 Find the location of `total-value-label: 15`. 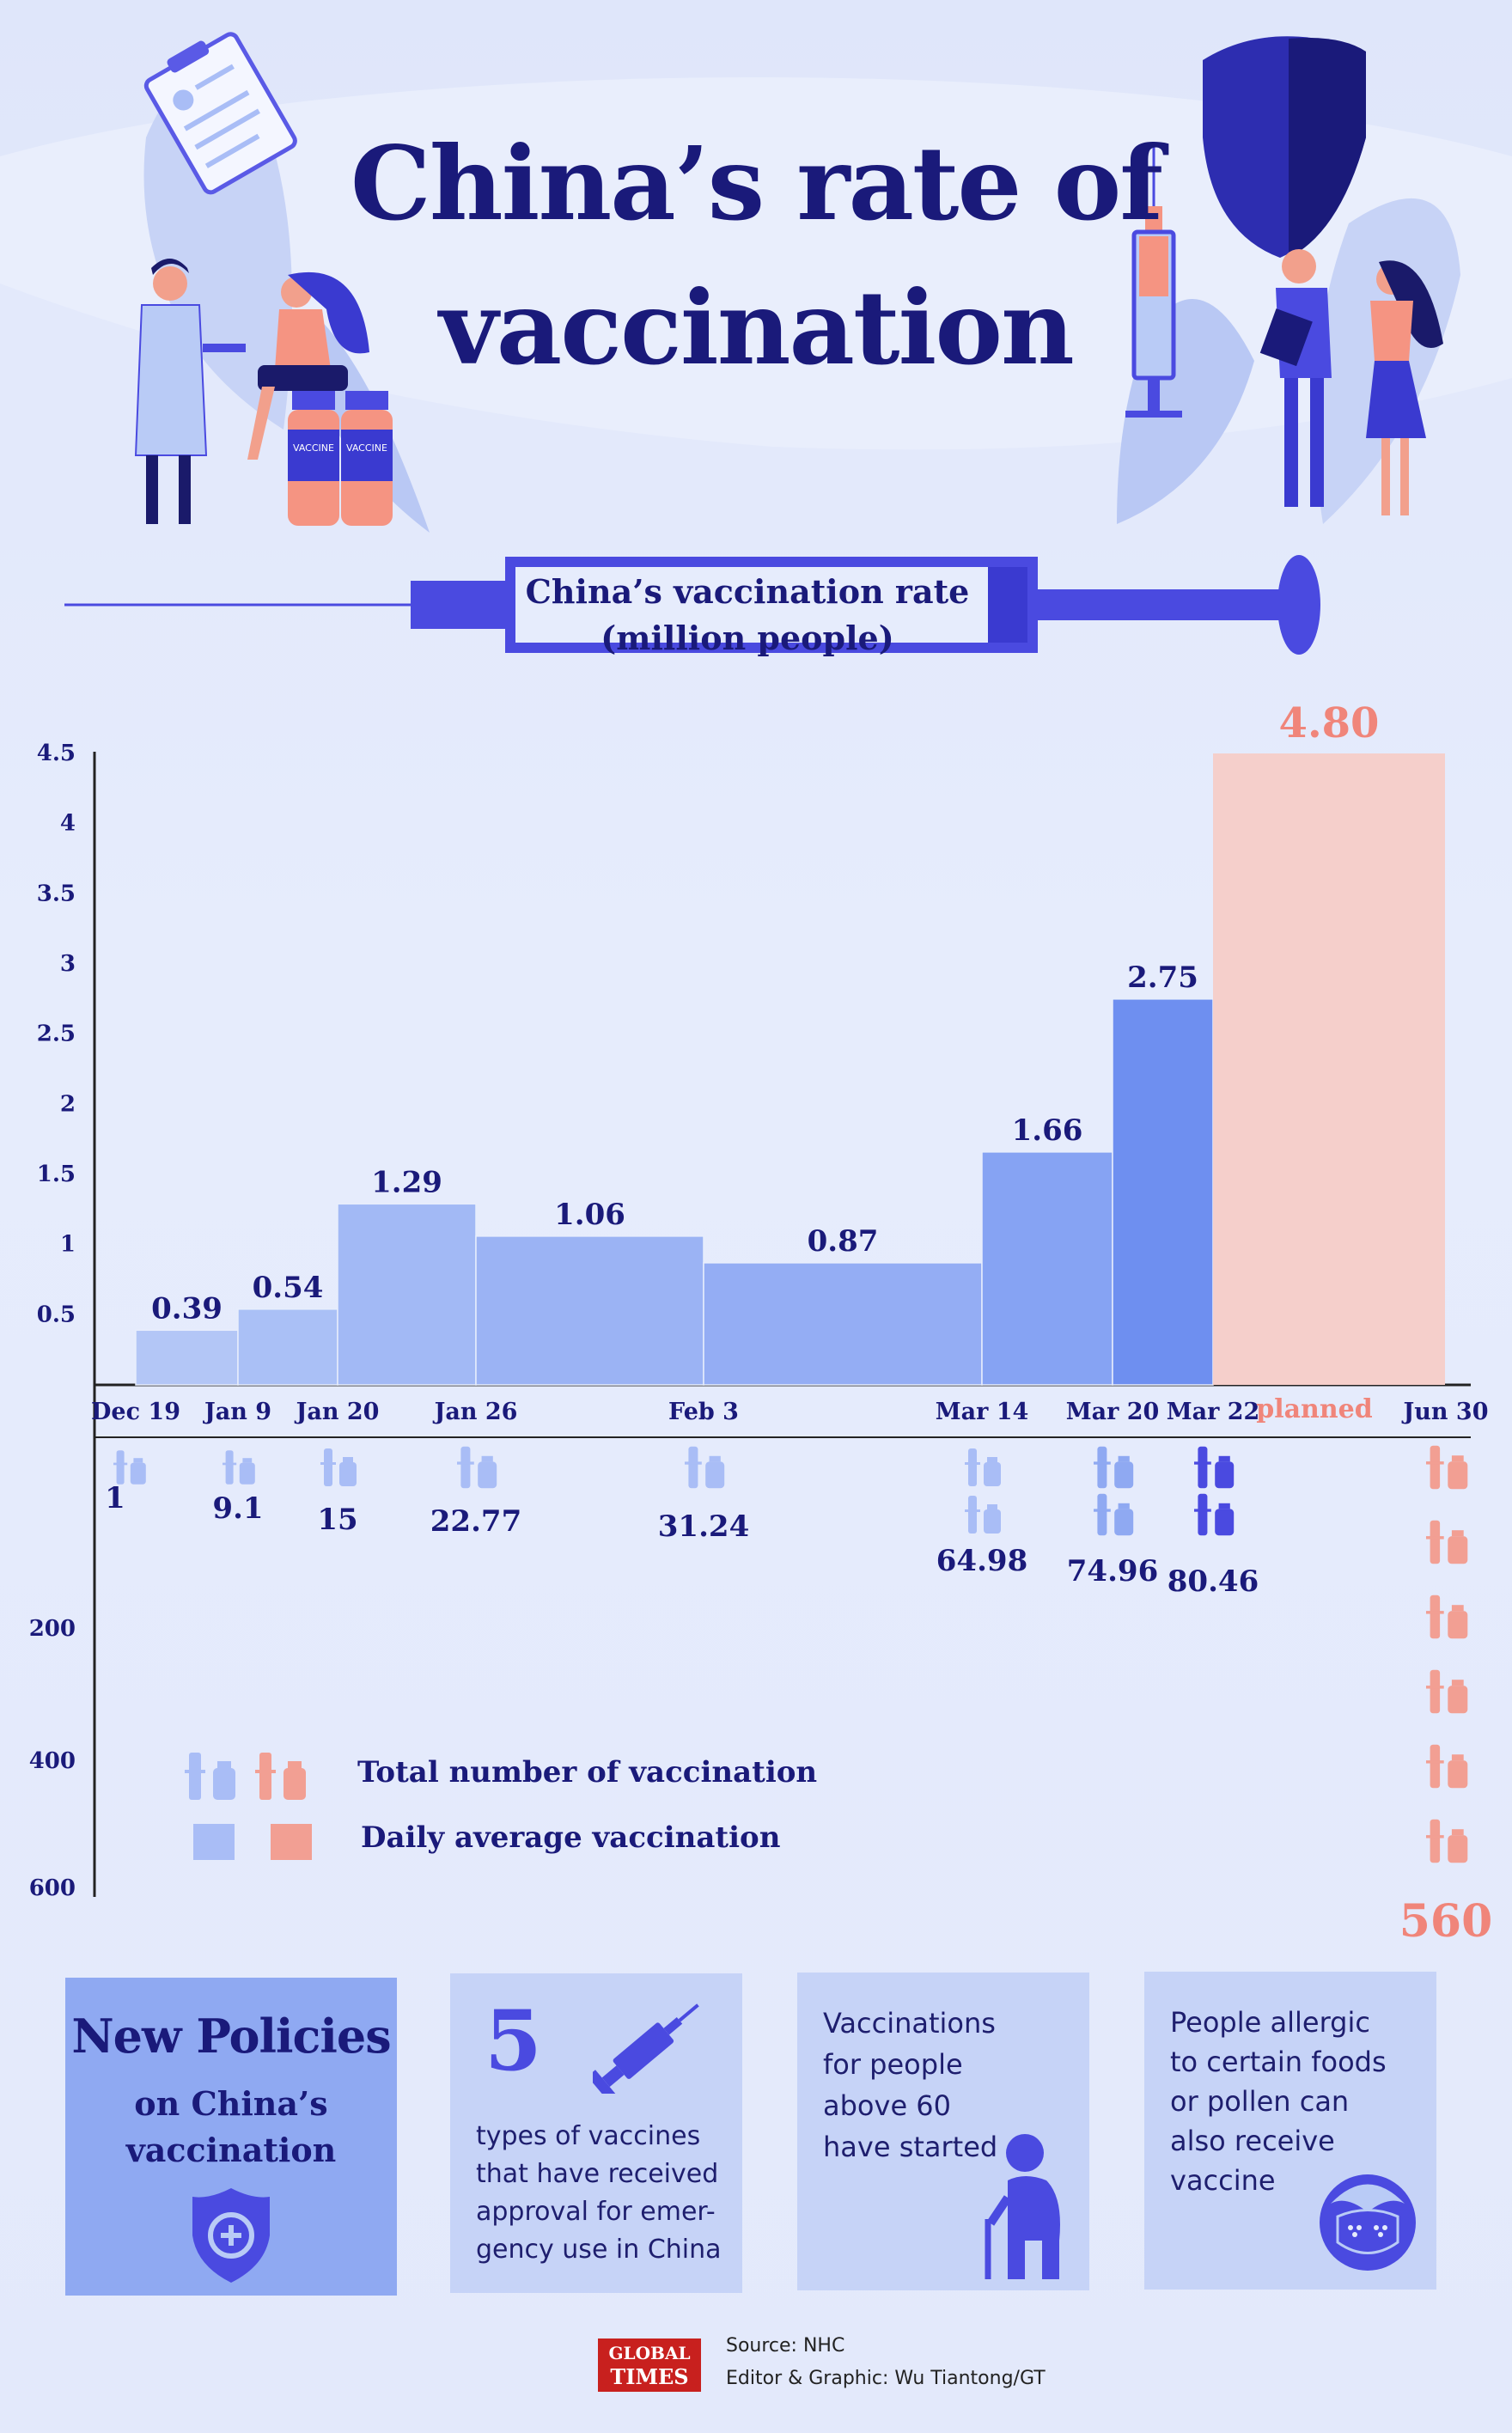

total-value-label: 15 is located at coordinates (337, 1520).